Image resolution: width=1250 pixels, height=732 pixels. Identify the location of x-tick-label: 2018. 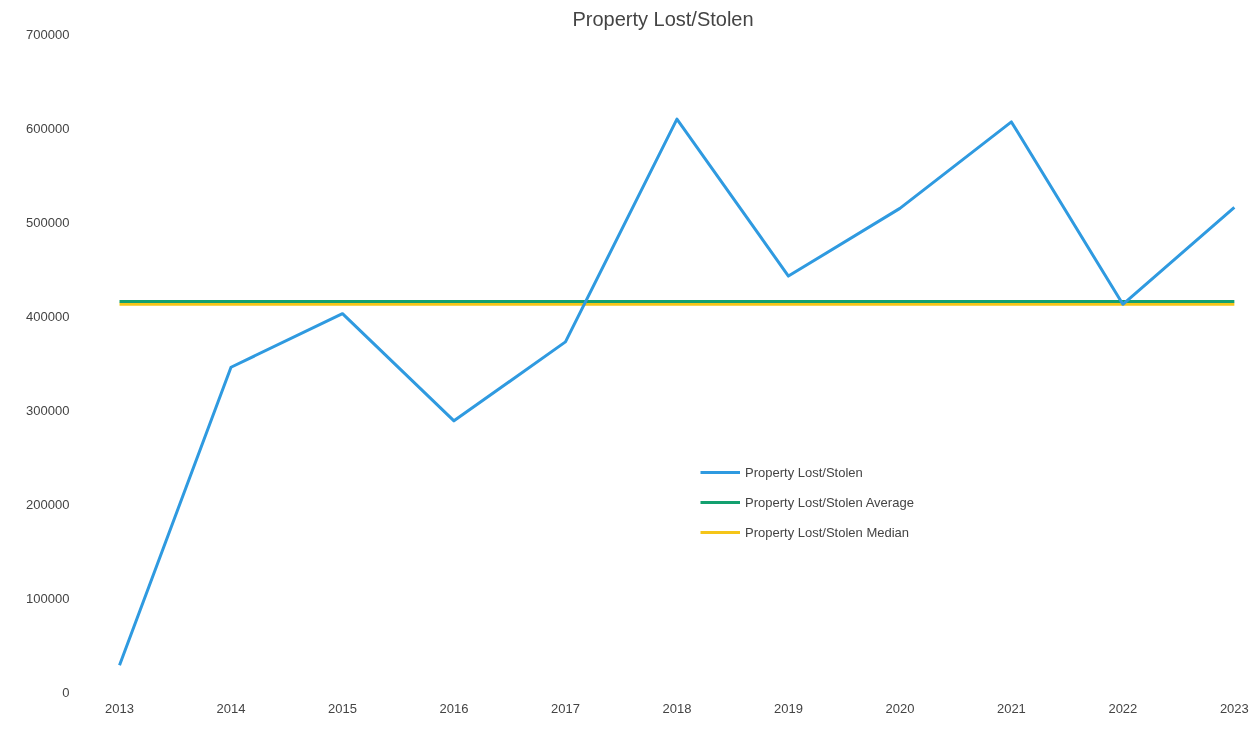
(677, 708).